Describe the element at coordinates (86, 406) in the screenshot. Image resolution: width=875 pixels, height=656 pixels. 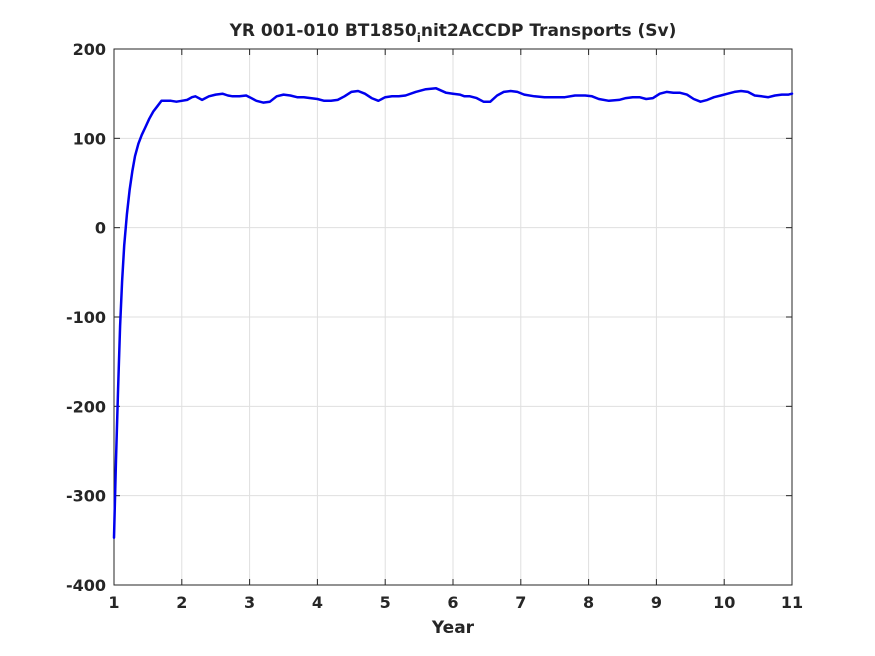
I see `y-tick-label: -200` at that location.